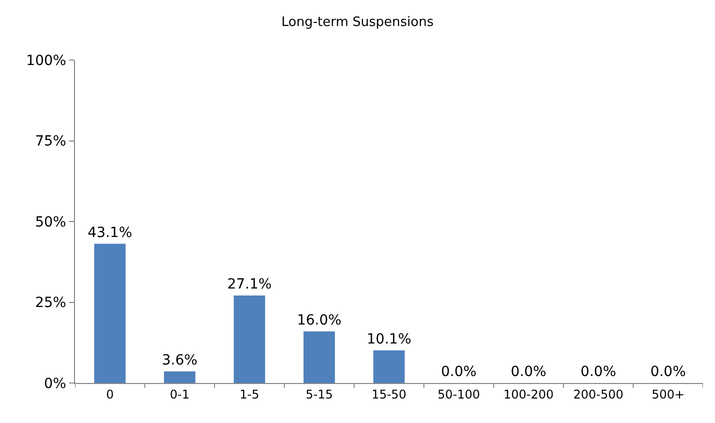  Describe the element at coordinates (110, 394) in the screenshot. I see `x-tick-label: 0` at that location.